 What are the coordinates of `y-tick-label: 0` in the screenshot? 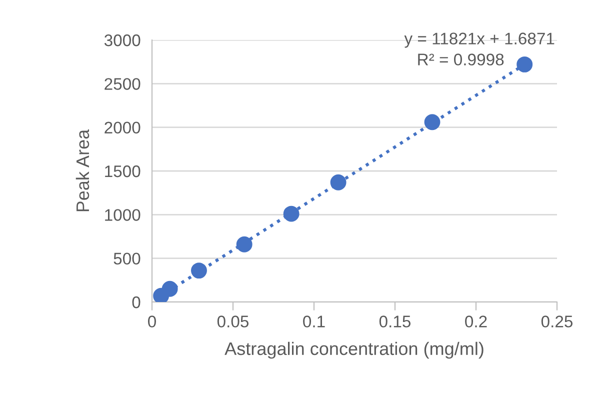 It's located at (136, 302).